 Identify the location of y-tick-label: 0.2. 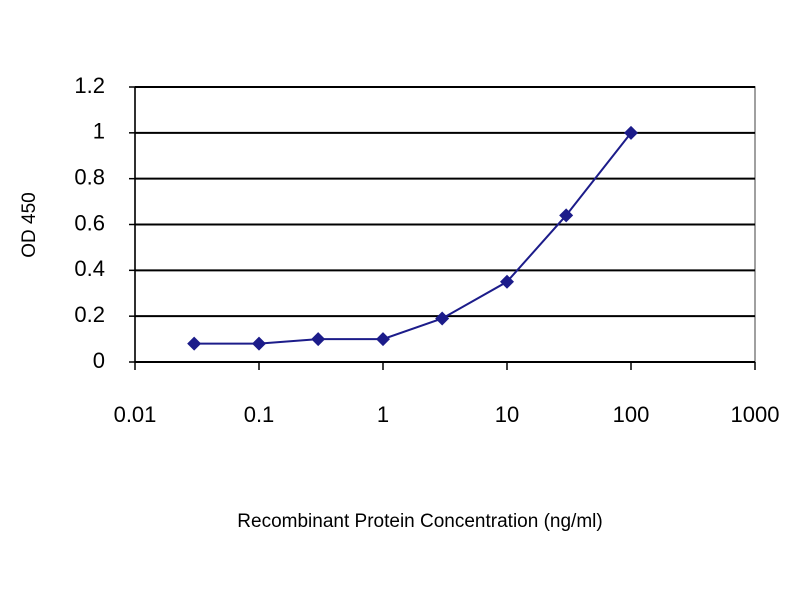
(89, 314).